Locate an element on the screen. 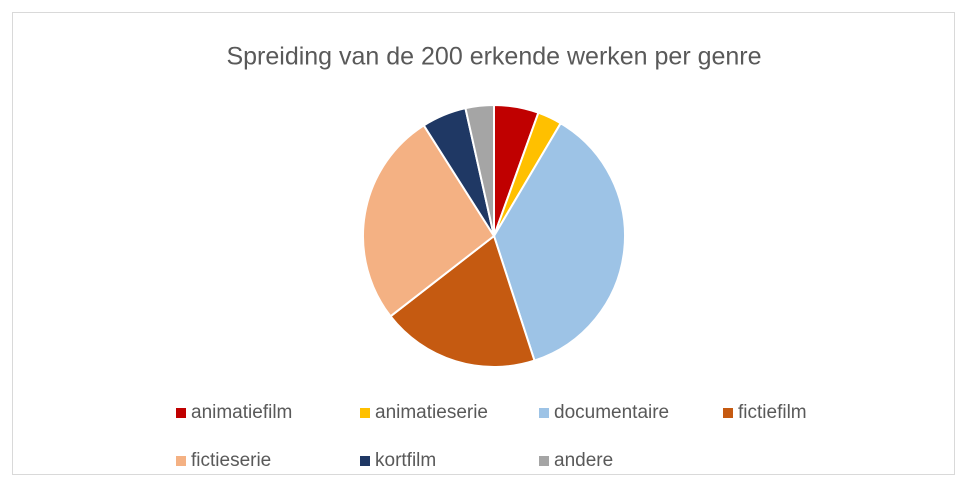 This screenshot has width=968, height=488. legend-label: fictieserie is located at coordinates (231, 460).